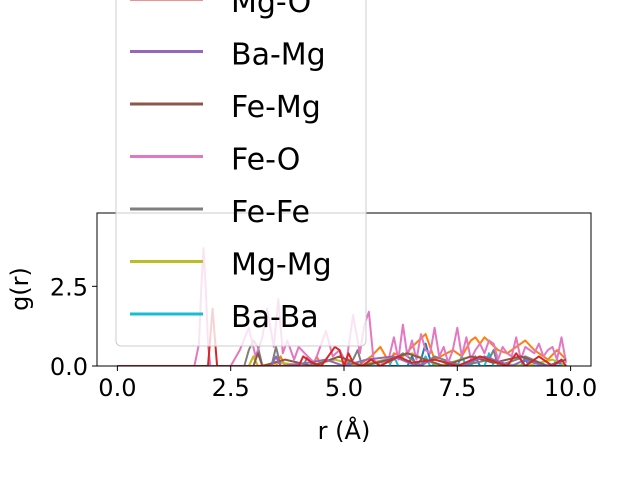 The image size is (640, 480). Describe the element at coordinates (344, 388) in the screenshot. I see `x-tick-label: 5.0` at that location.